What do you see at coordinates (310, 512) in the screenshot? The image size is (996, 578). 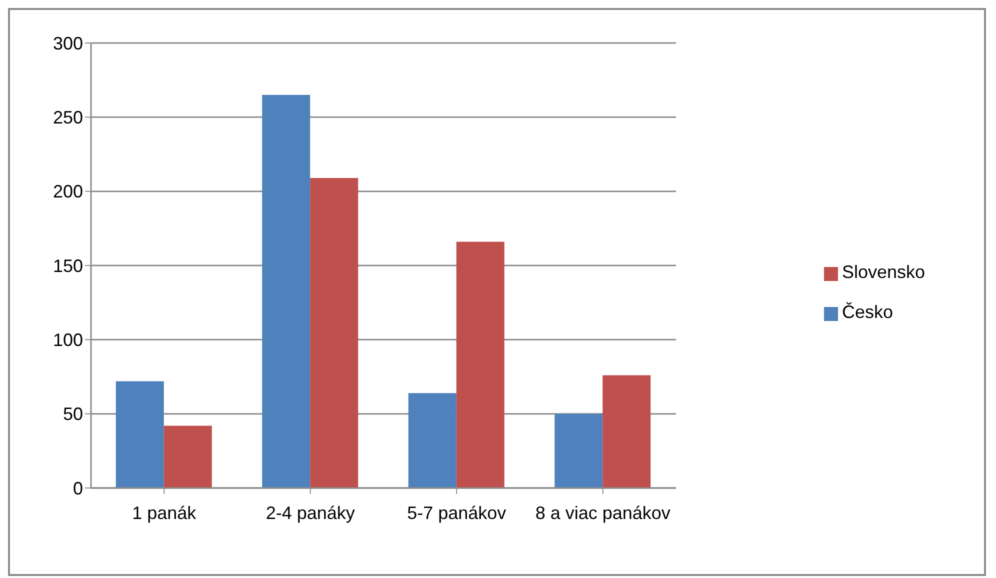 I see `x-tick-label: 2-4 panáky` at bounding box center [310, 512].